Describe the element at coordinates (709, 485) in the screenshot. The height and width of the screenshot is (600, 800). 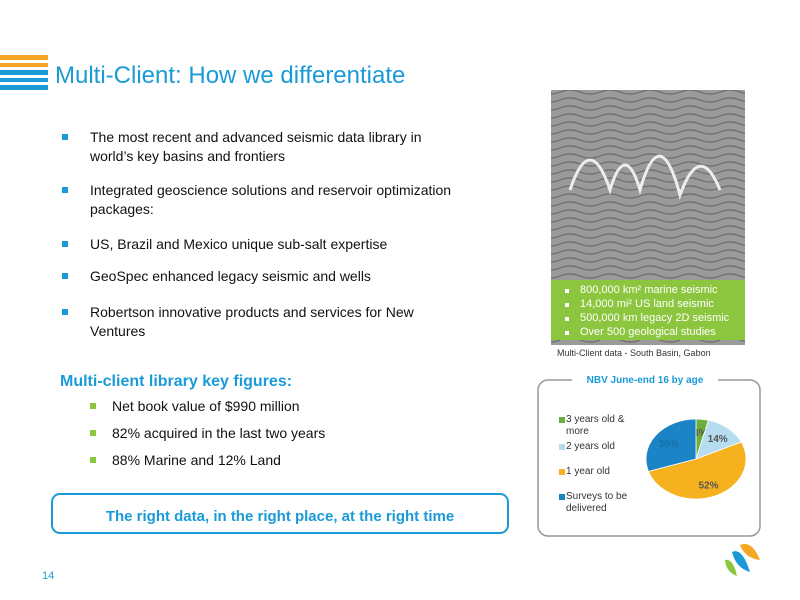
I see `slice-label: 52%` at that location.